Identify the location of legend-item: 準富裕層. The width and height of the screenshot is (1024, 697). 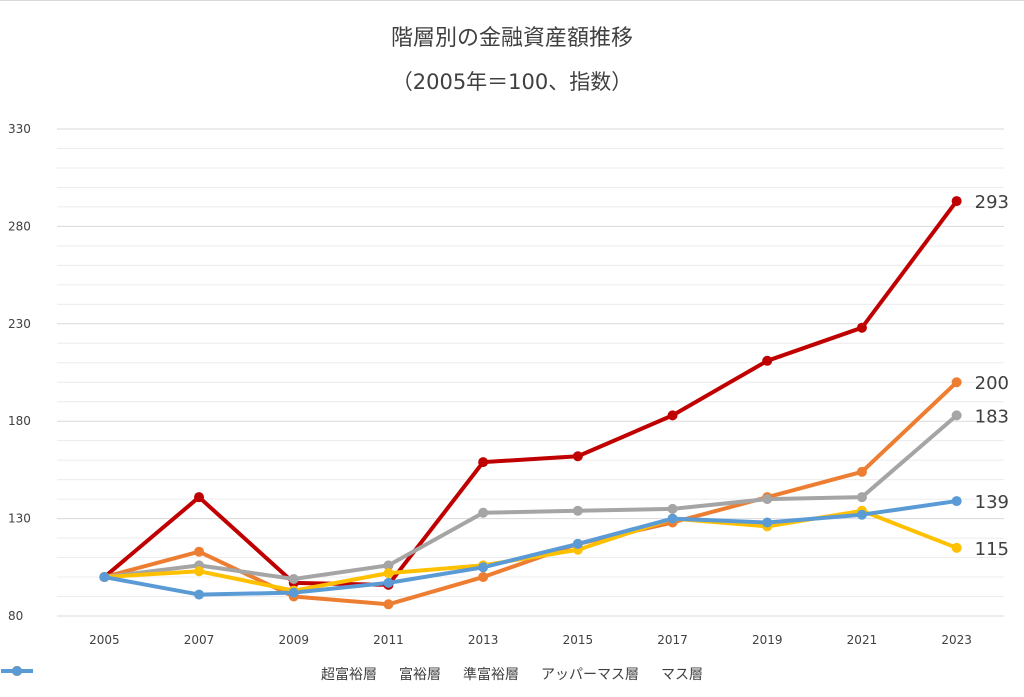
(260, 674).